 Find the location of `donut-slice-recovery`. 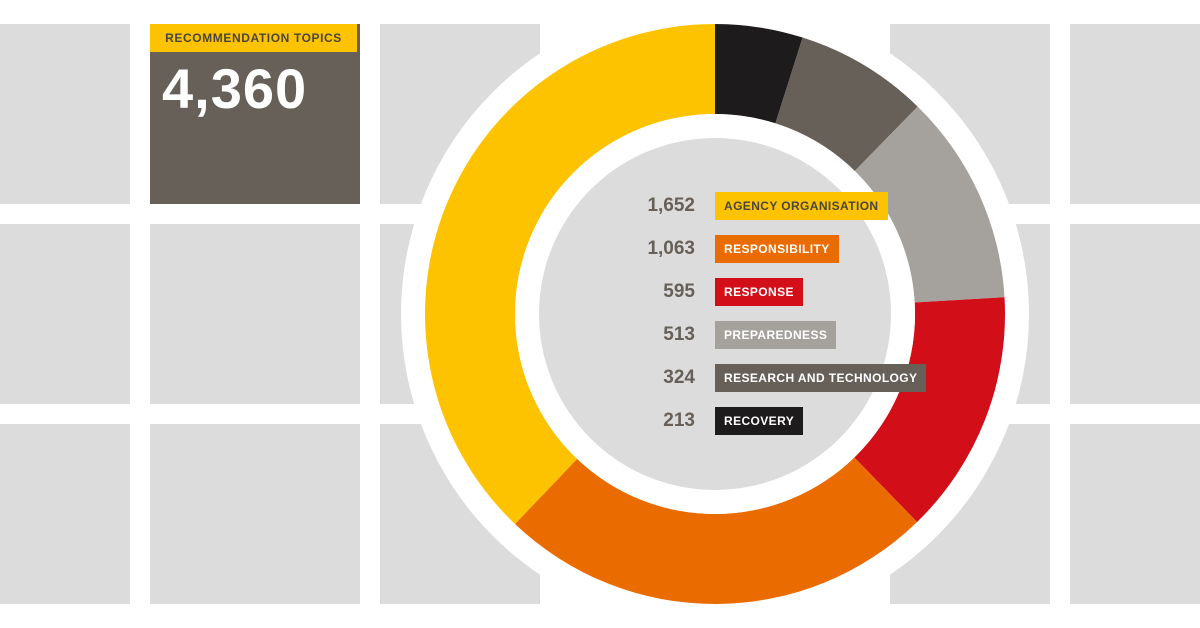

donut-slice-recovery is located at coordinates (759, 74).